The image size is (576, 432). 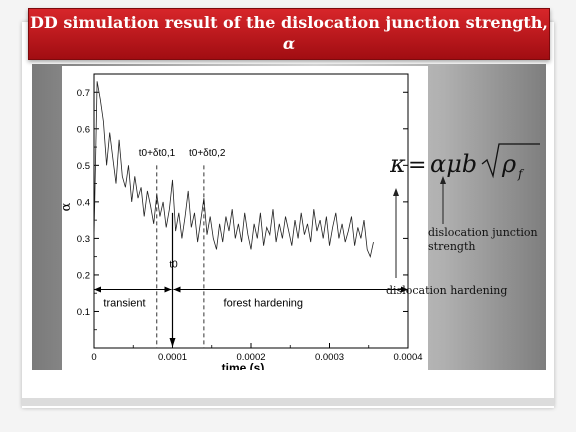 I want to click on t0-delta1-label: t0+δt0,1, so click(x=157, y=153).